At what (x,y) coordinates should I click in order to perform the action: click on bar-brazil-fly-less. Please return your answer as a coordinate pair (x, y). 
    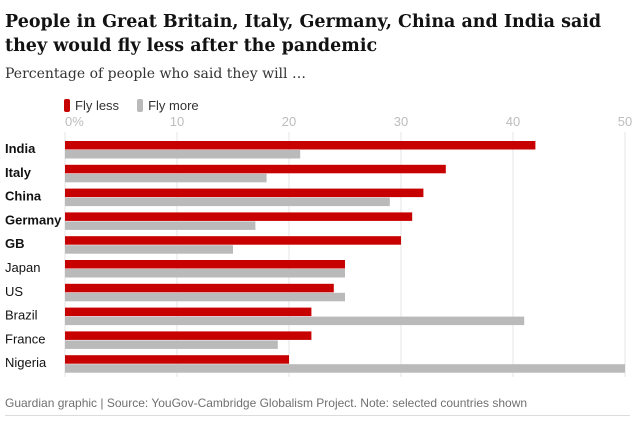
    Looking at the image, I should click on (188, 312).